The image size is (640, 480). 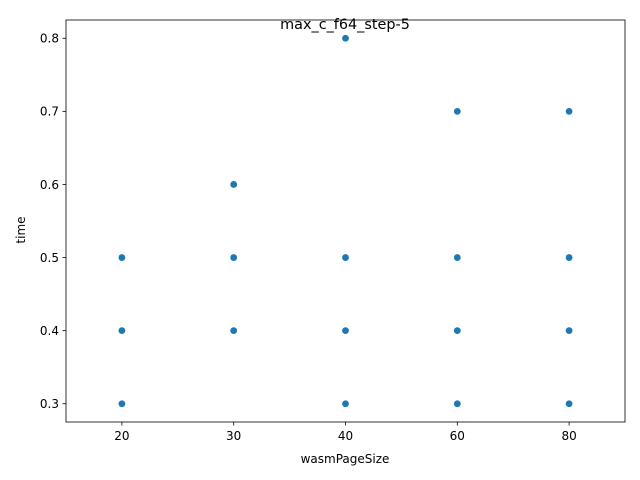 What do you see at coordinates (568, 436) in the screenshot?
I see `x-tick-label: 80` at bounding box center [568, 436].